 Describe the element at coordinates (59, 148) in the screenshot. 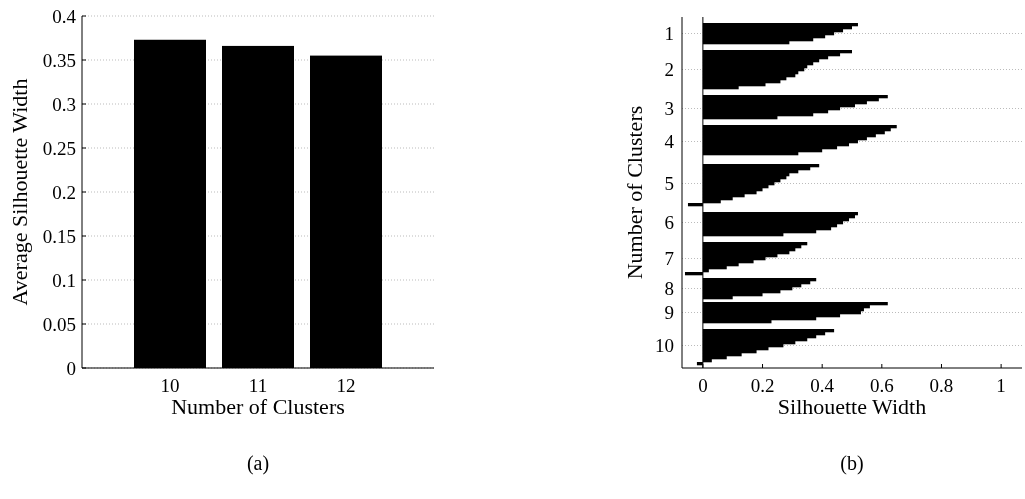

I see `y-tick-label: 0.25` at that location.